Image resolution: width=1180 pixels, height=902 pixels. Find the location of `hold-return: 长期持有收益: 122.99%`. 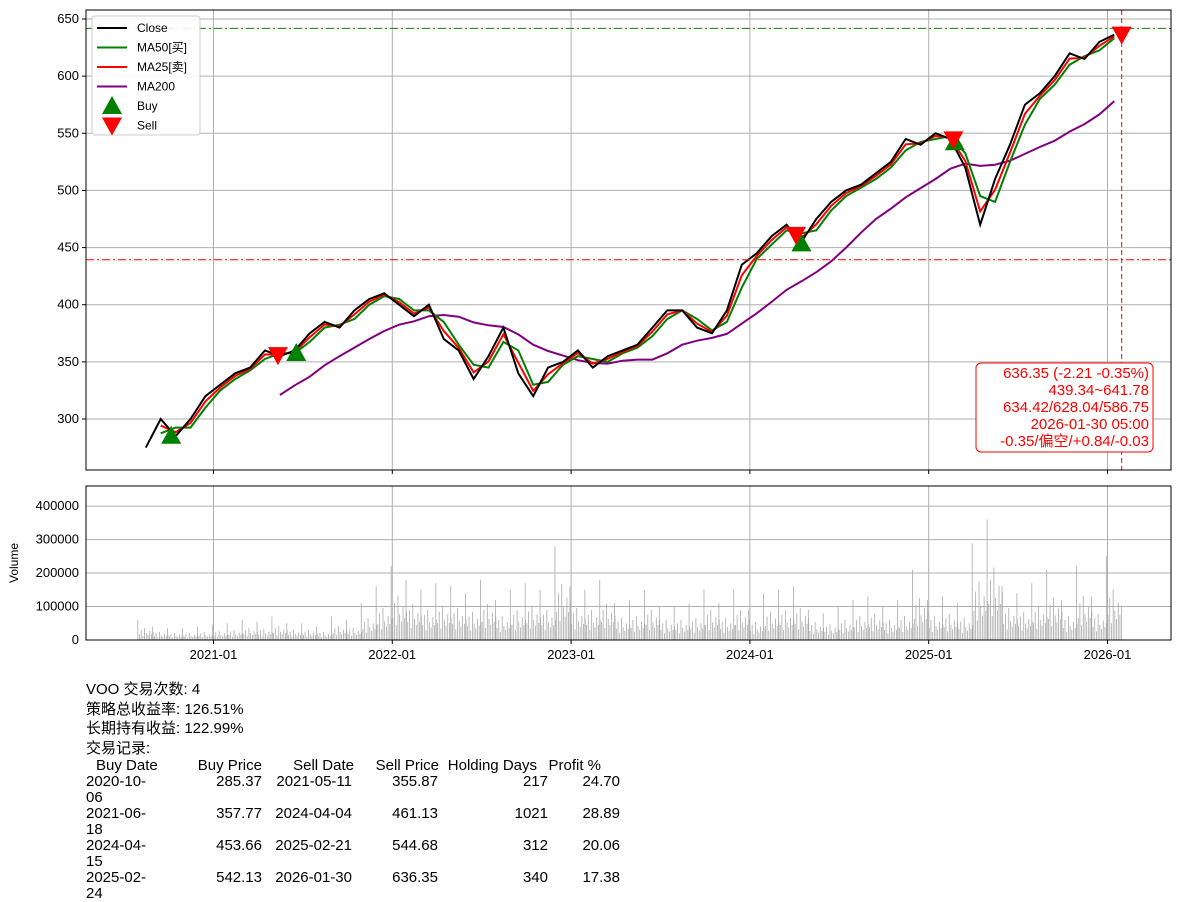

hold-return: 长期持有收益: 122.99% is located at coordinates (165, 728).